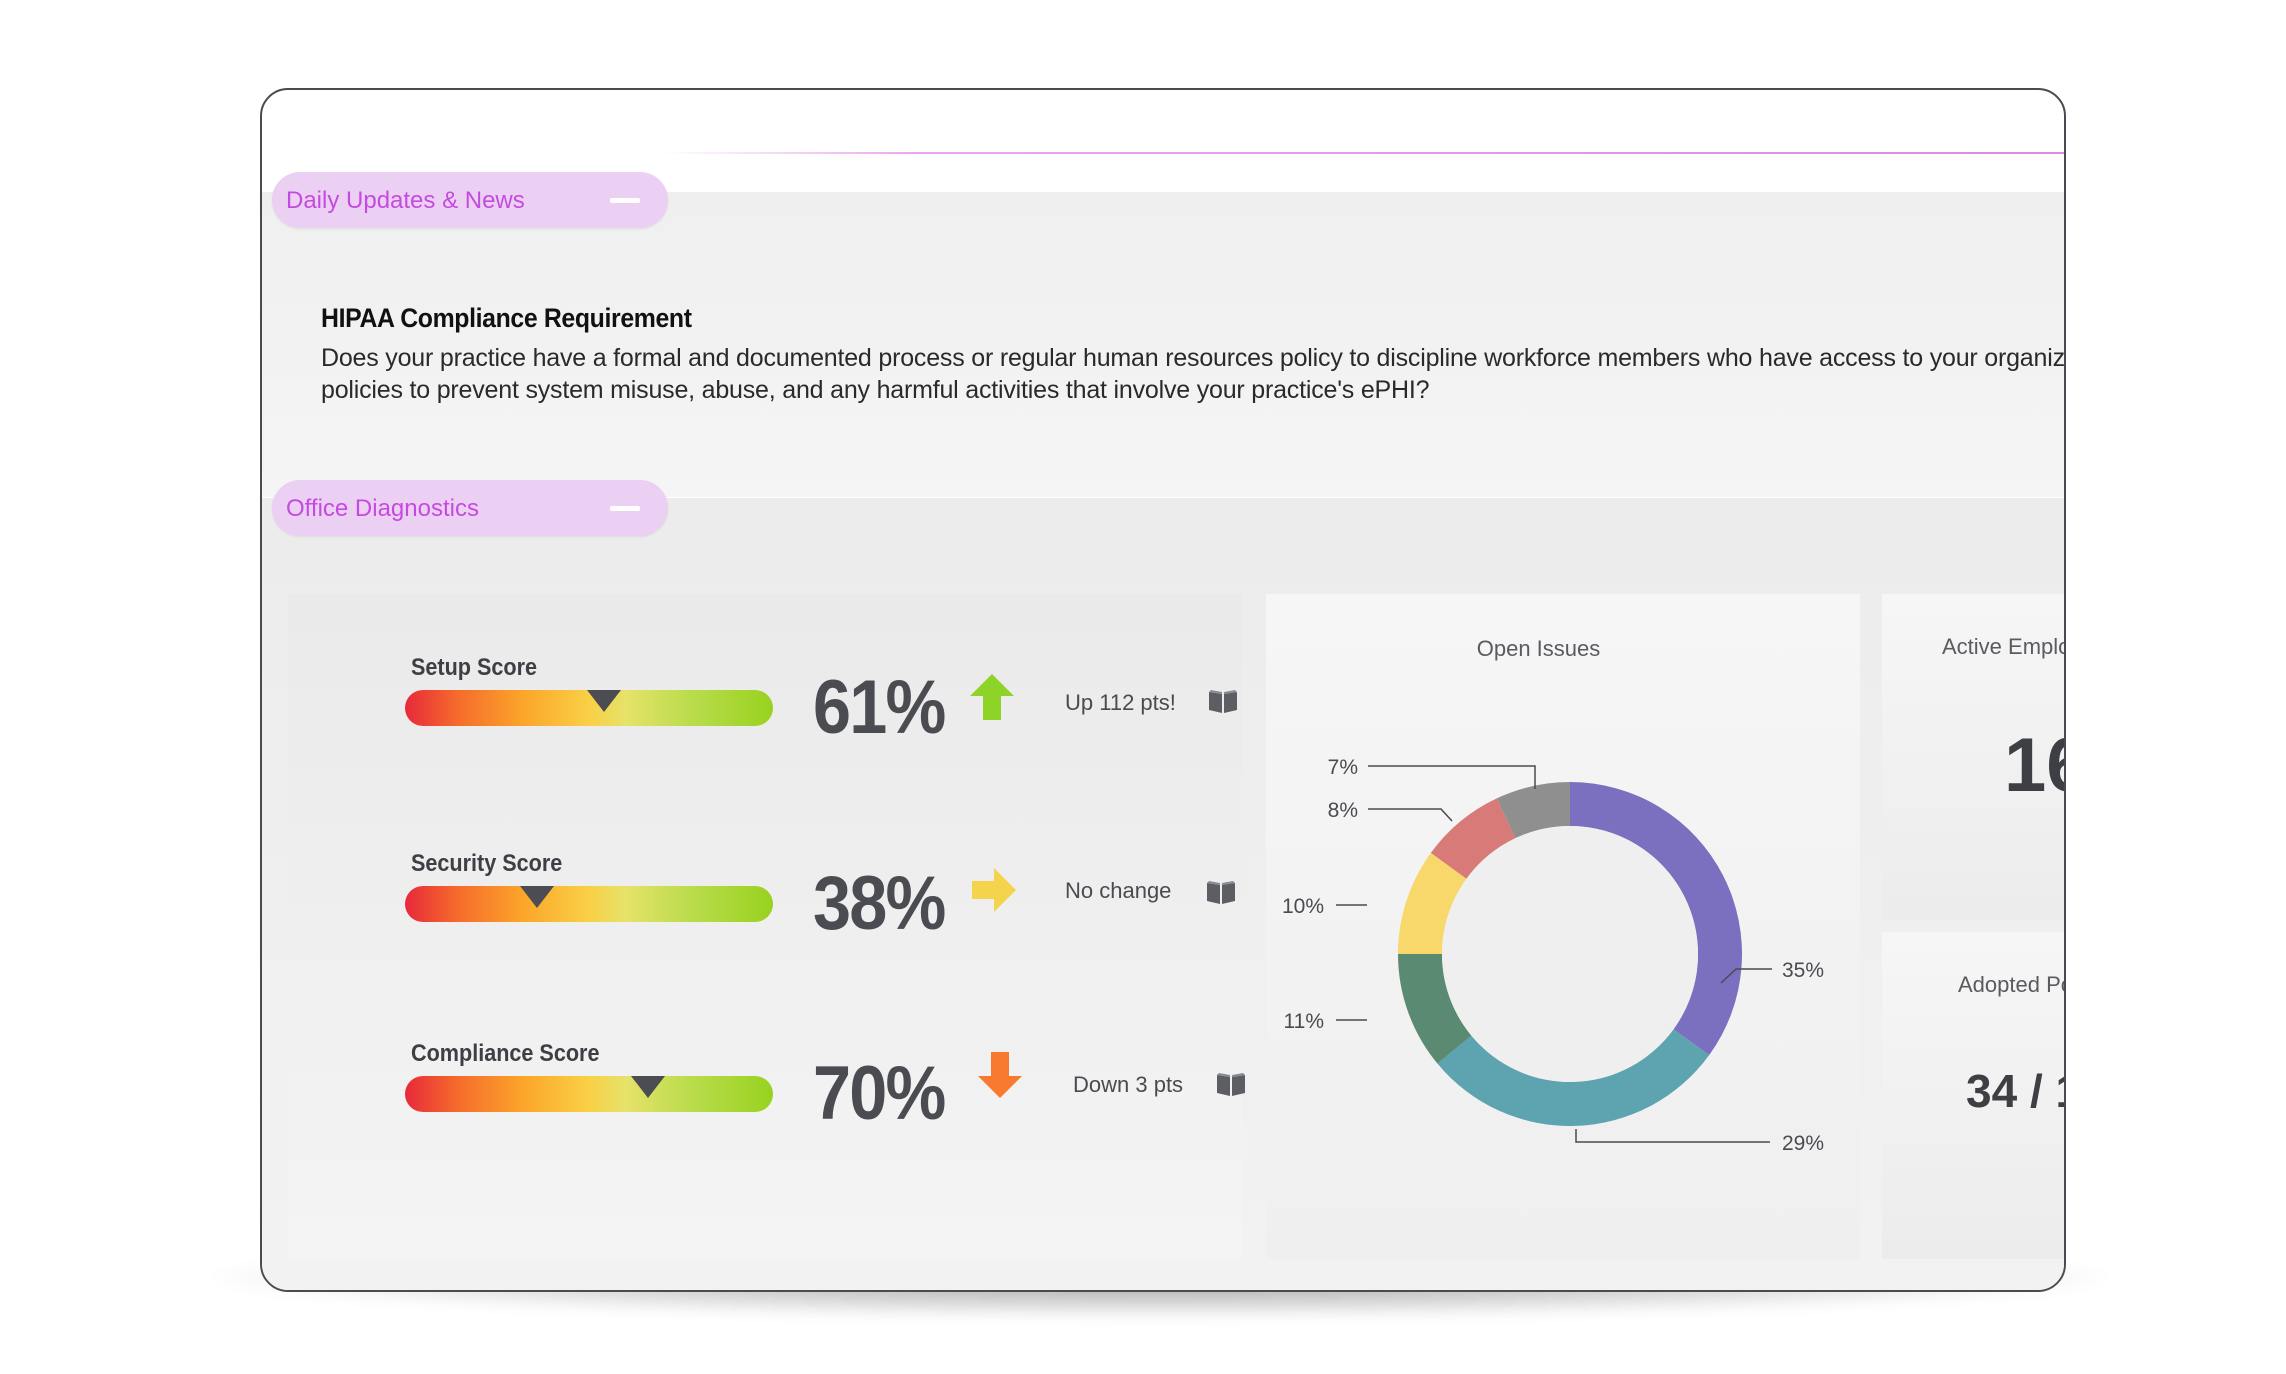 Image resolution: width=2286 pixels, height=1374 pixels. I want to click on score-value: 70%, so click(879, 1093).